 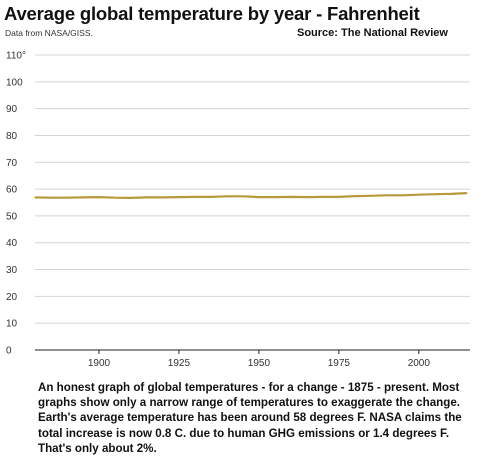 What do you see at coordinates (12, 216) in the screenshot?
I see `y-tick-label: 50` at bounding box center [12, 216].